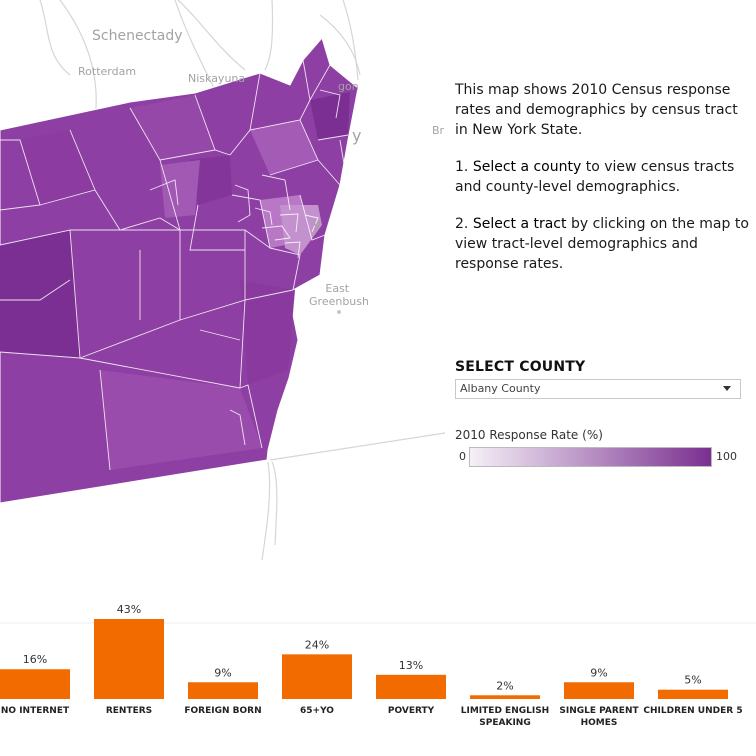 Image resolution: width=756 pixels, height=756 pixels. Describe the element at coordinates (137, 36) in the screenshot. I see `place-label-schenectady: Schenectady` at that location.